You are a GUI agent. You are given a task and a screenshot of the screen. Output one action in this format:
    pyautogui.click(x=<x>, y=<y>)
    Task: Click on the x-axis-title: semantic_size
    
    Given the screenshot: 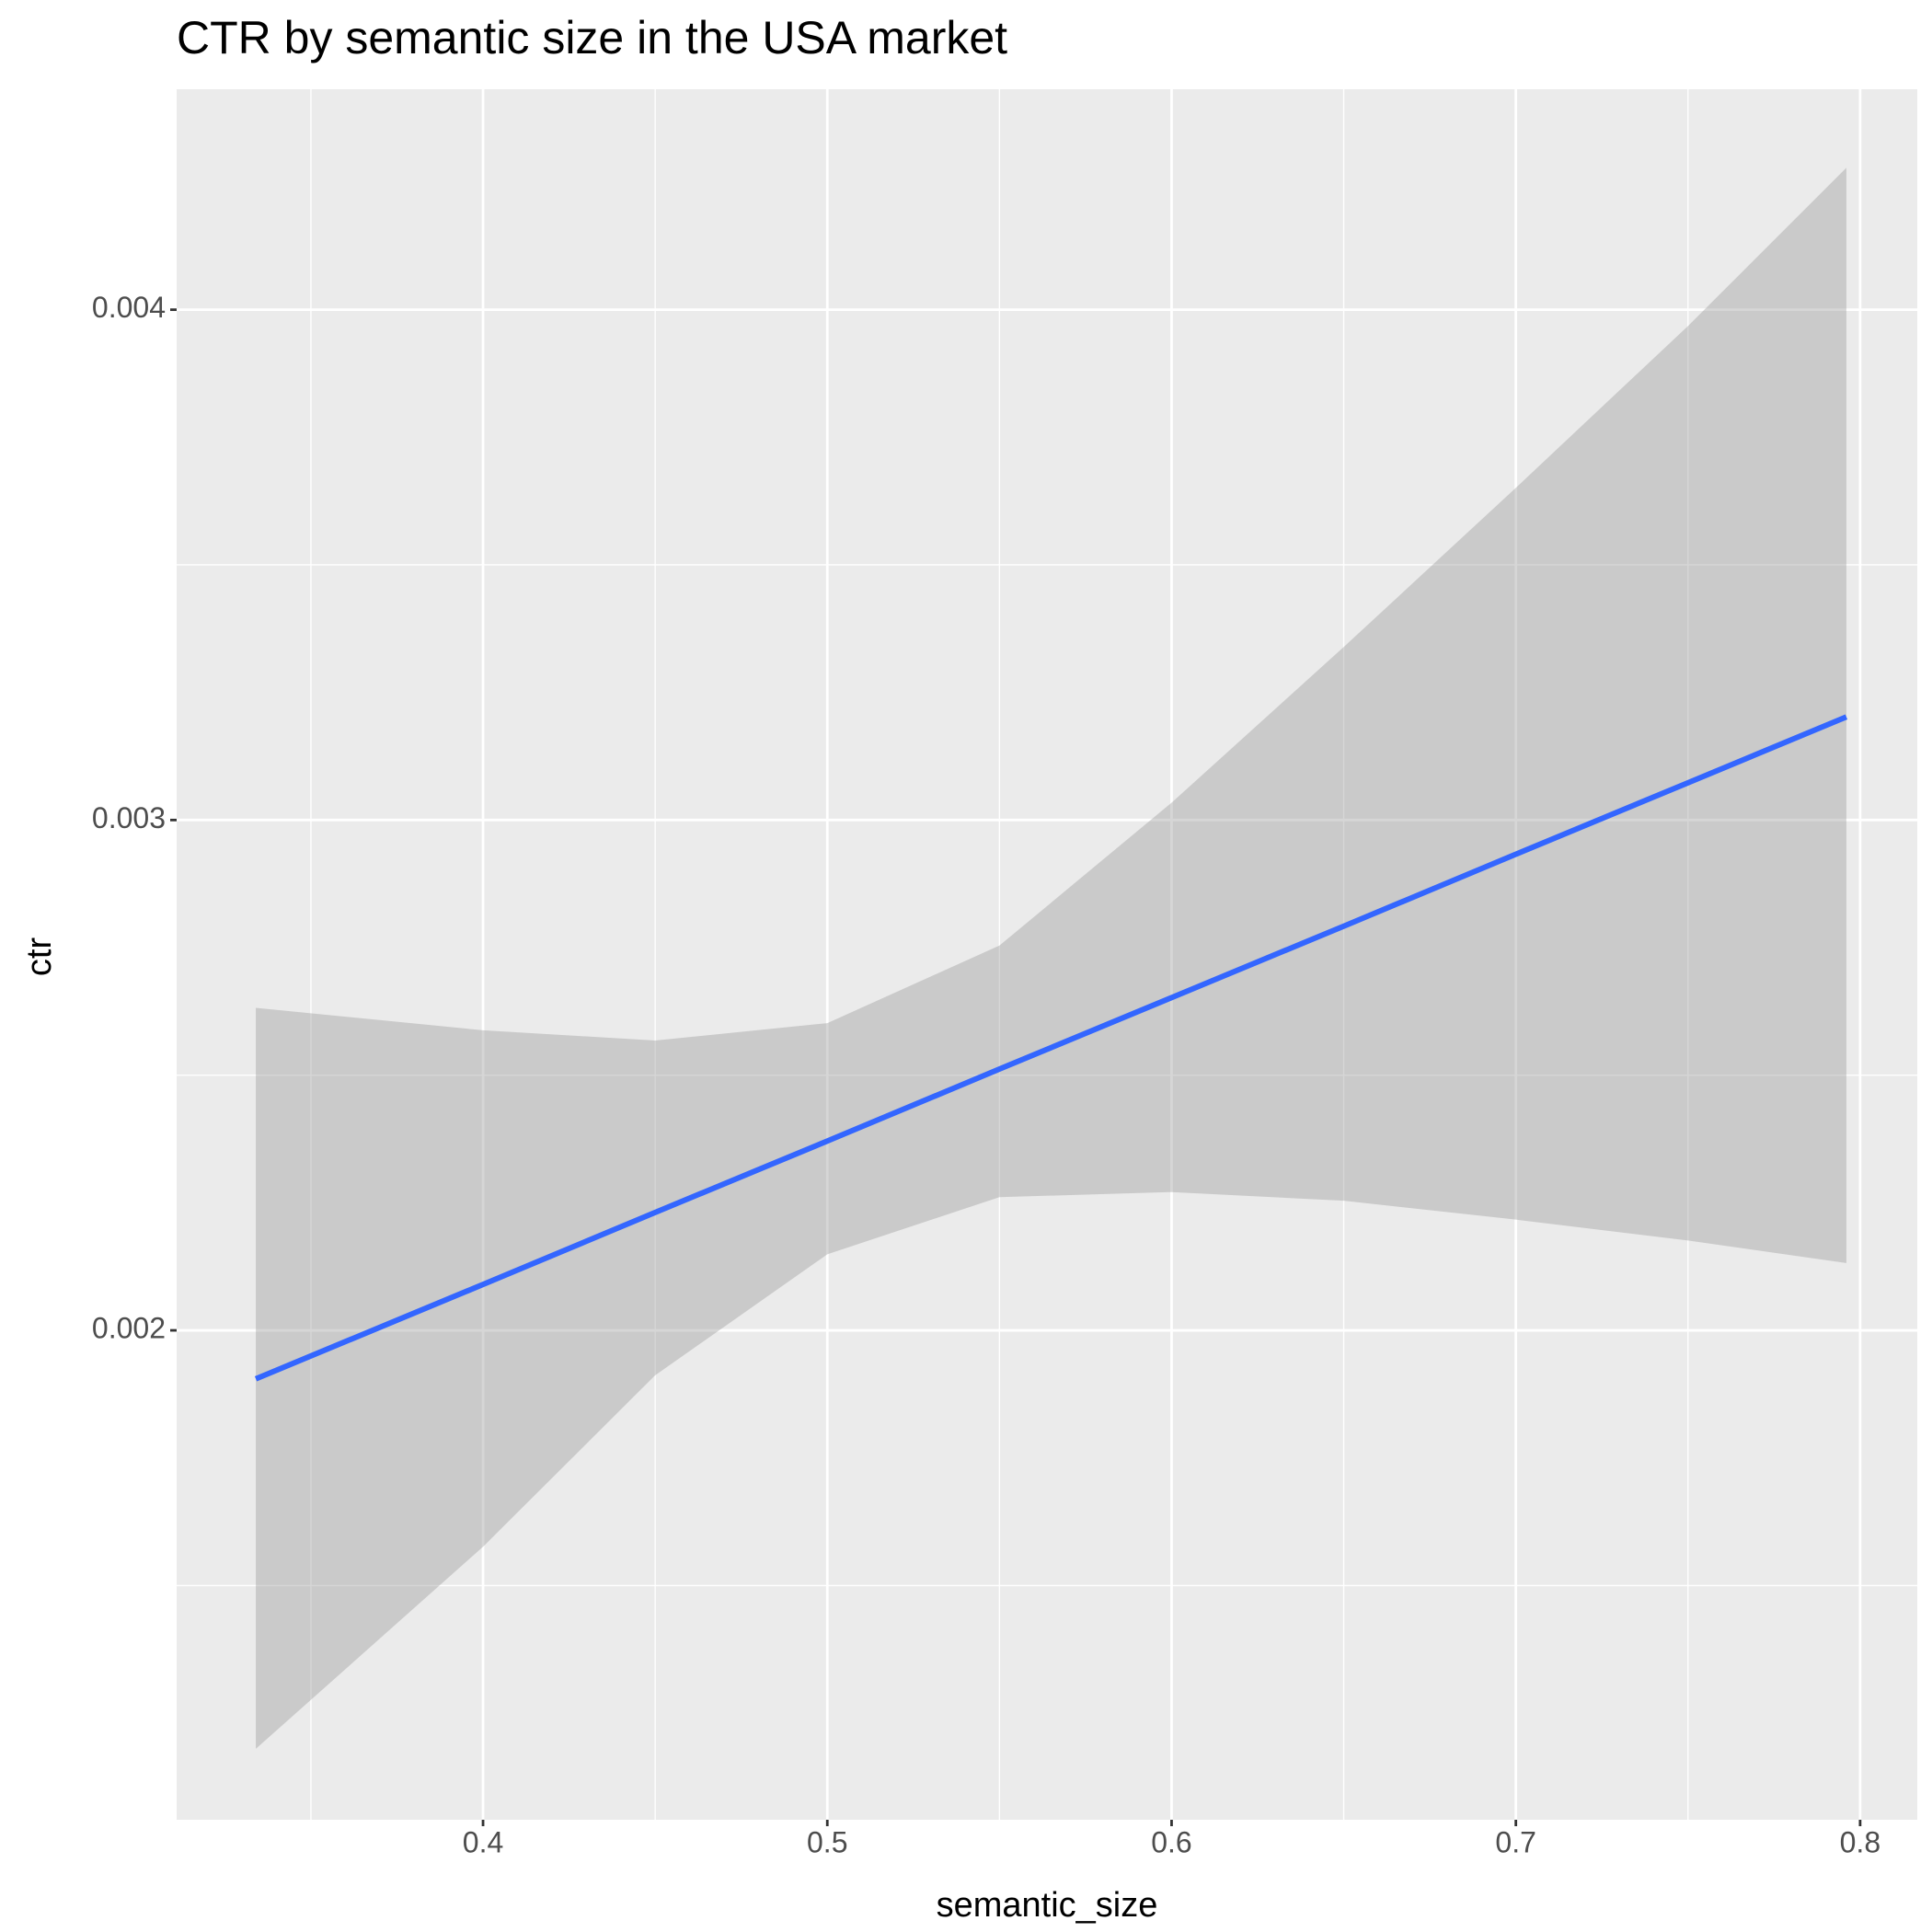 What is the action you would take?
    pyautogui.click(x=1047, y=1905)
    